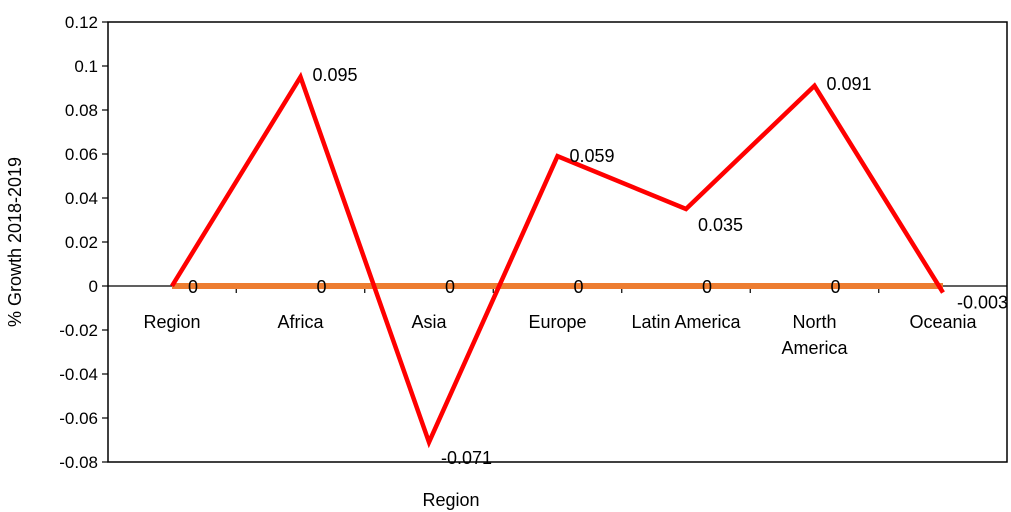  I want to click on x-tick-label: Region, so click(171, 322).